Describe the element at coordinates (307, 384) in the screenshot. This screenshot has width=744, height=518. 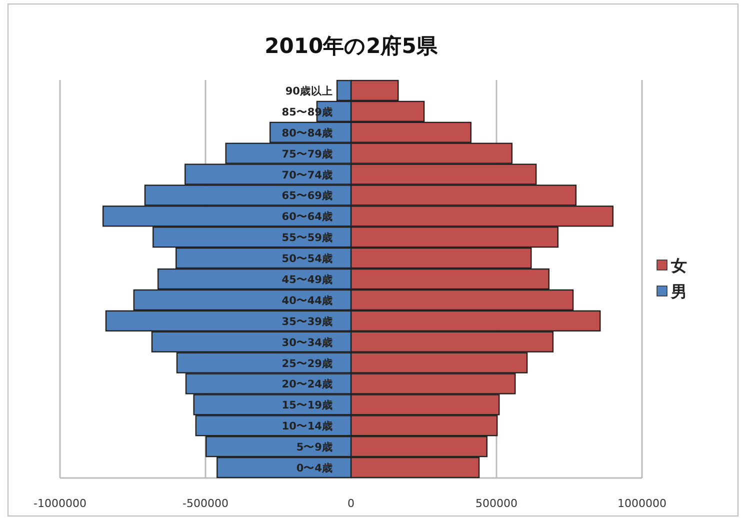
I see `y-tick-label: 20〜24歳` at that location.